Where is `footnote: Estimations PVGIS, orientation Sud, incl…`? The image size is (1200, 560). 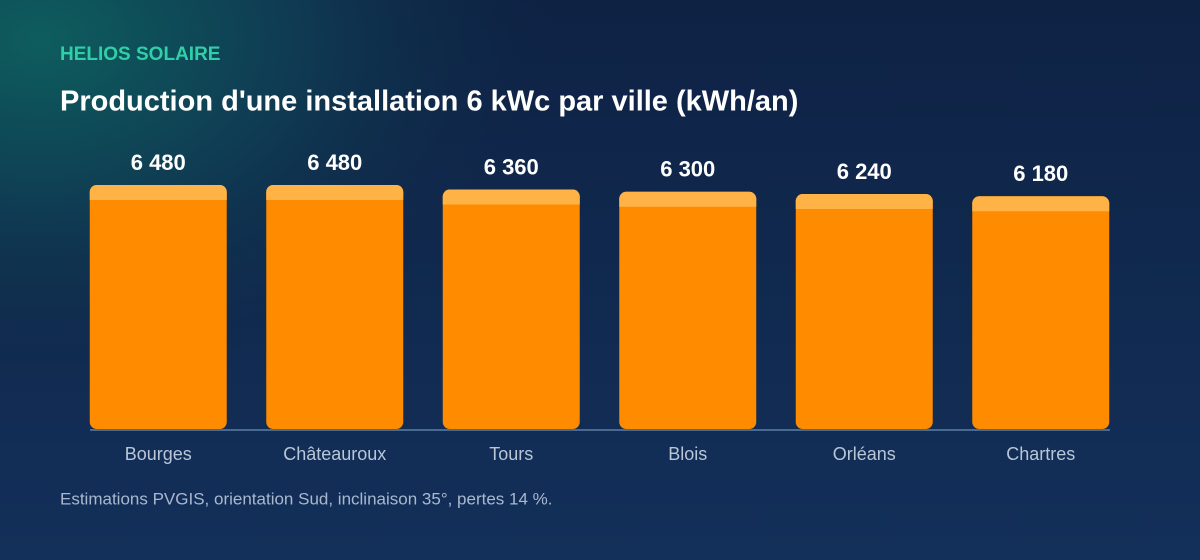 footnote: Estimations PVGIS, orientation Sud, incl… is located at coordinates (306, 498).